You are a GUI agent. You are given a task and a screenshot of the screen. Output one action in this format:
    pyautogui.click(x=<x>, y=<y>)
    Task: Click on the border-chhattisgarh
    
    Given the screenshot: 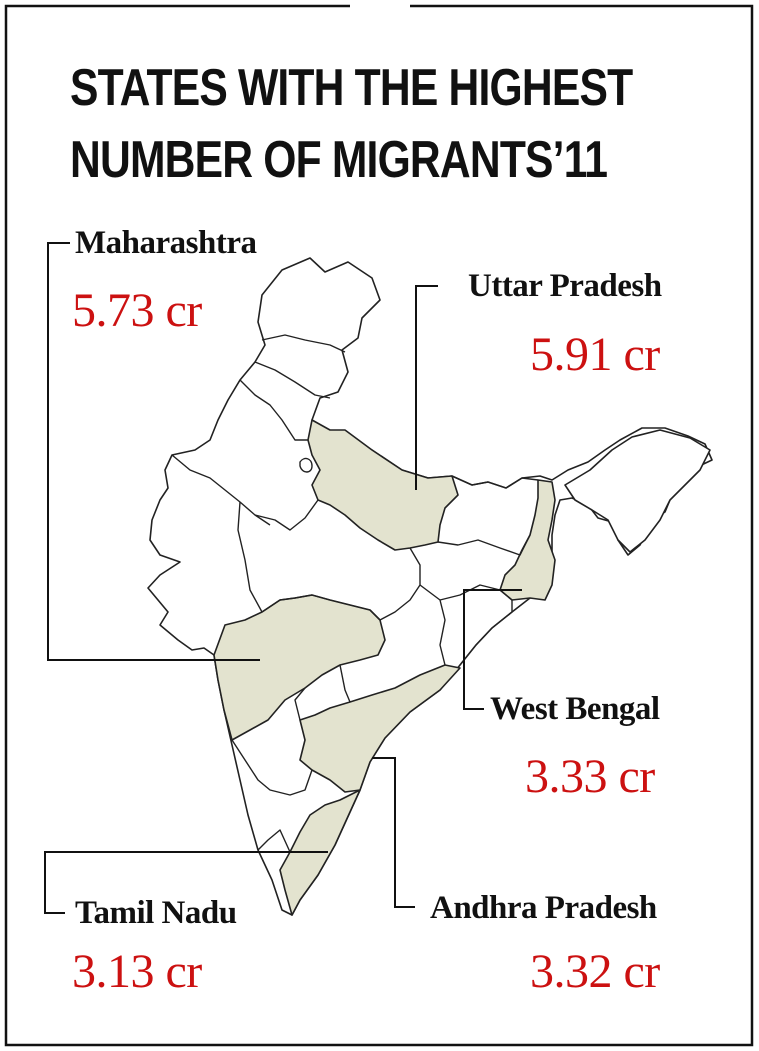 What is the action you would take?
    pyautogui.click(x=432, y=625)
    